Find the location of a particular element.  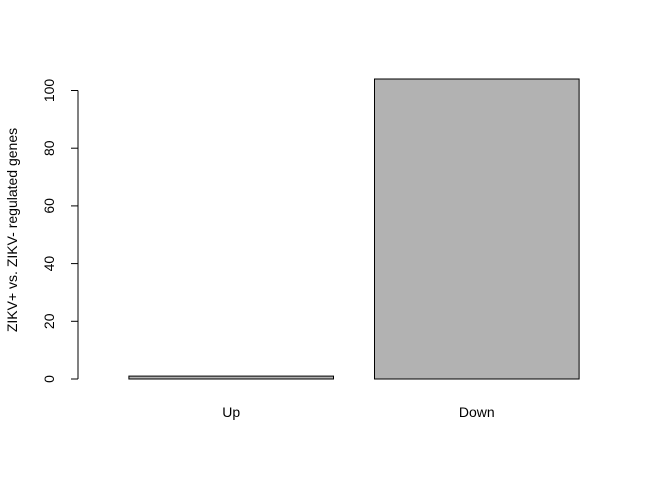

x-tick-label-up: Up is located at coordinates (231, 412).